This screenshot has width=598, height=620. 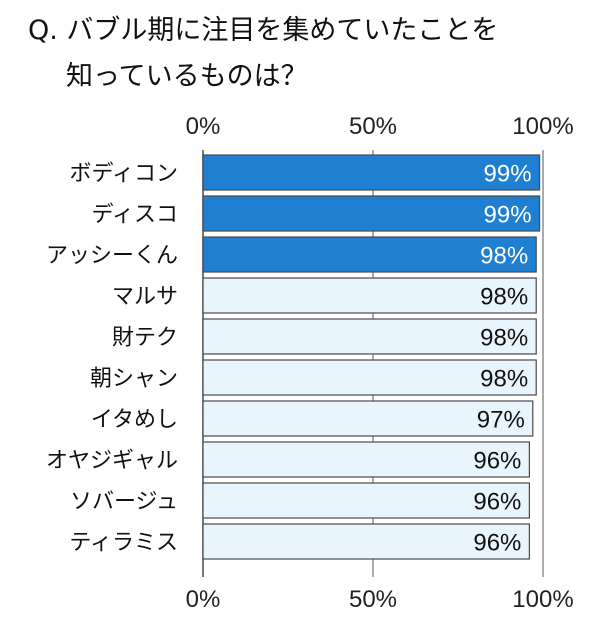 What do you see at coordinates (145, 338) in the screenshot?
I see `category-label: 財テク` at bounding box center [145, 338].